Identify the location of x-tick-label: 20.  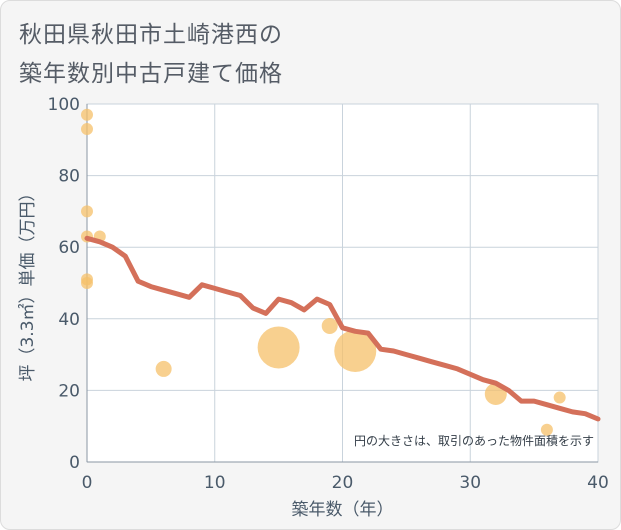
(343, 483).